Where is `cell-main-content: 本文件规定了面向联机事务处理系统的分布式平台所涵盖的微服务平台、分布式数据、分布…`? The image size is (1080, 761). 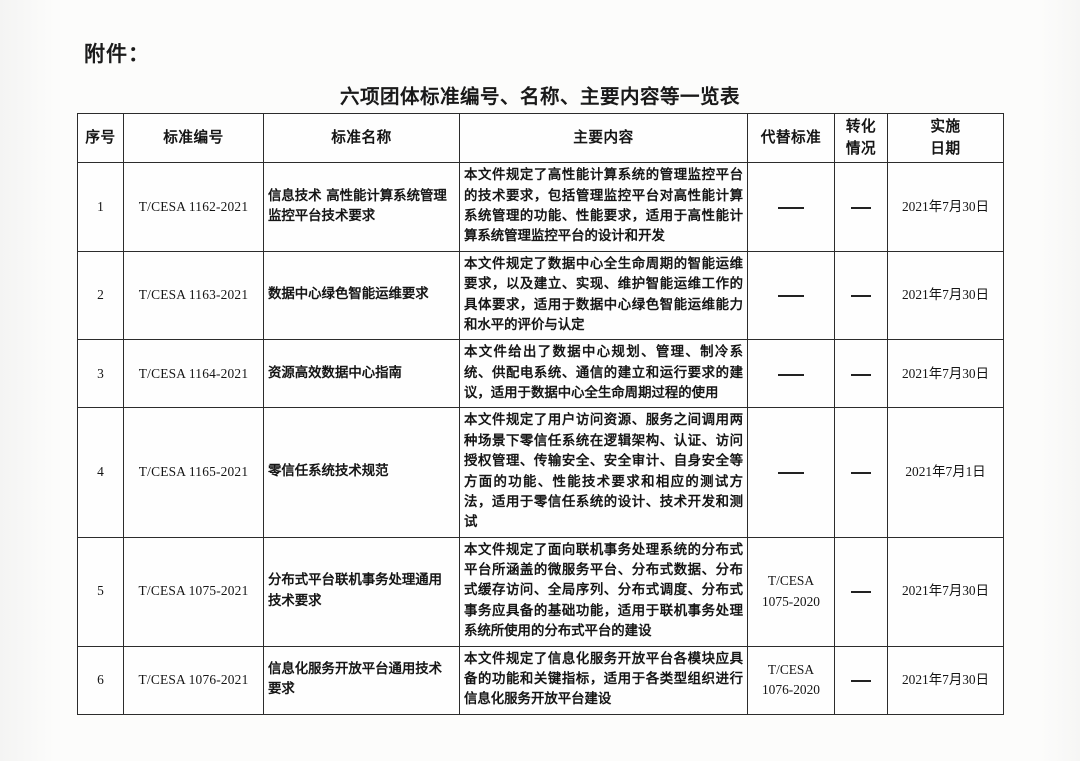
cell-main-content: 本文件规定了面向联机事务处理系统的分布式平台所涵盖的微服务平台、分布式数据、分布… is located at coordinates (603, 591).